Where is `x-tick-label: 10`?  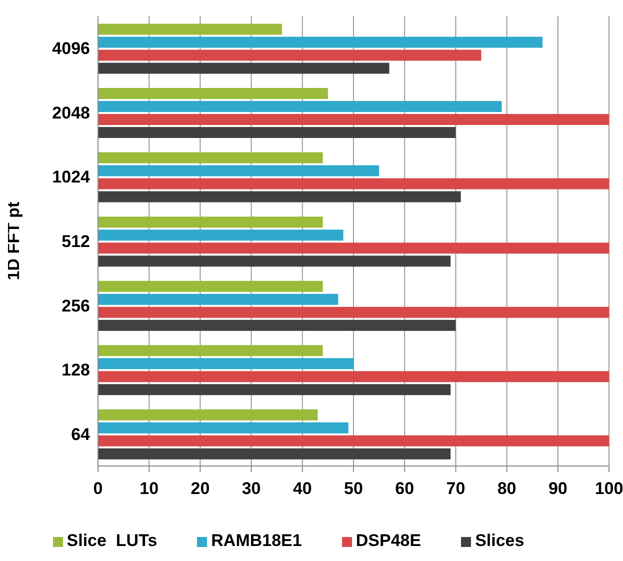
x-tick-label: 10 is located at coordinates (149, 488).